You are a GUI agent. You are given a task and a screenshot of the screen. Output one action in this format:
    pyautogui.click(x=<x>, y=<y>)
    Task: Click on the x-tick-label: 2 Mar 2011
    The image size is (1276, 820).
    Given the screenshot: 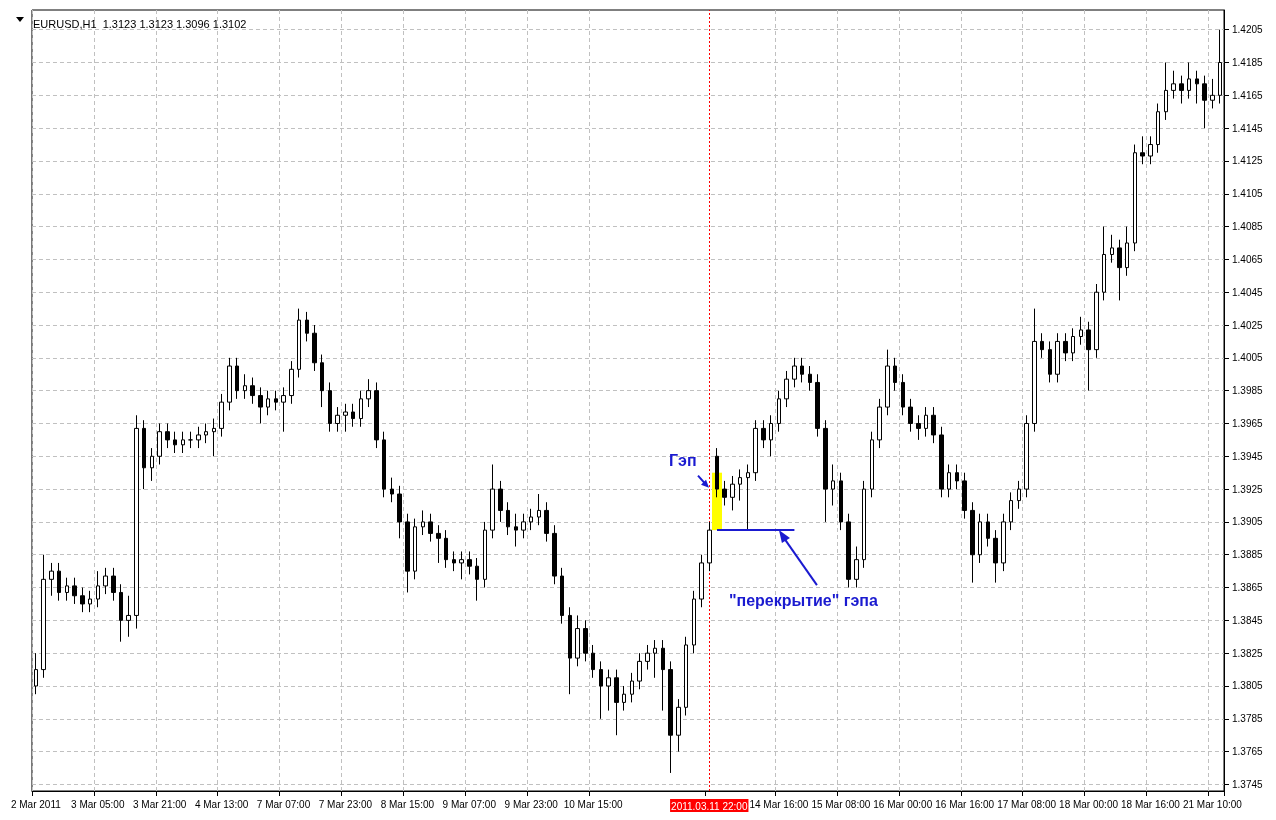 What is the action you would take?
    pyautogui.click(x=36, y=804)
    